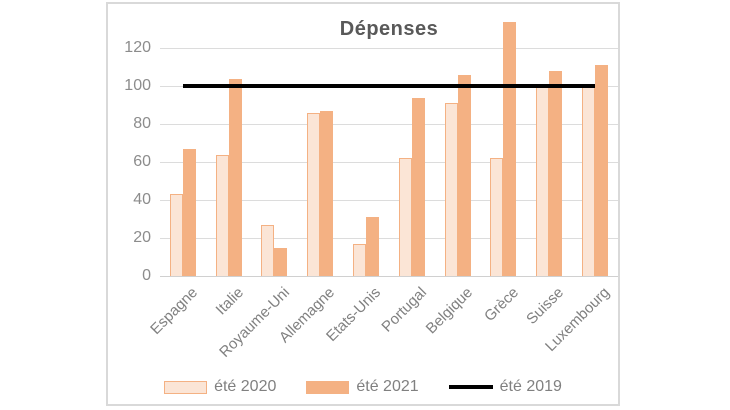 The image size is (730, 410). I want to click on legend-label: été 2020, so click(245, 386).